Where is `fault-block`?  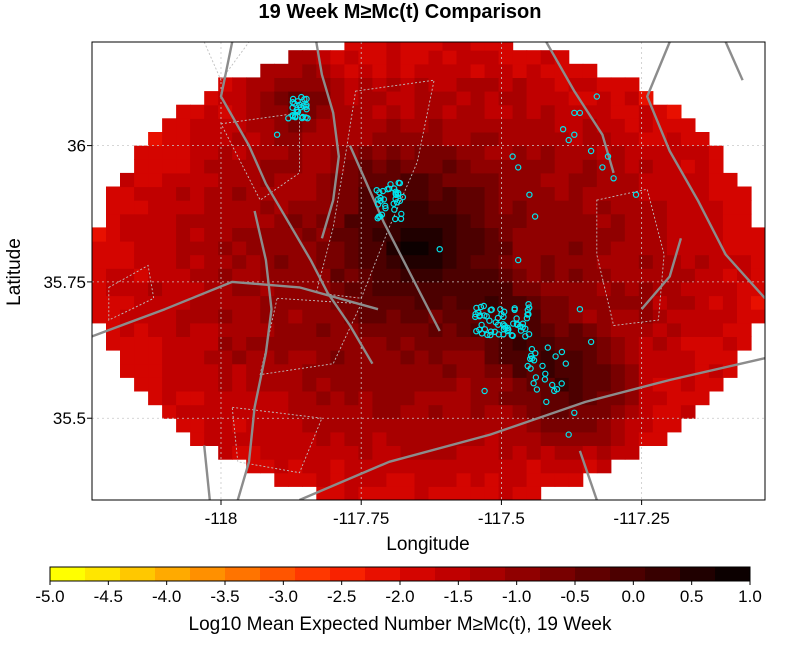
fault-block is located at coordinates (260, 156).